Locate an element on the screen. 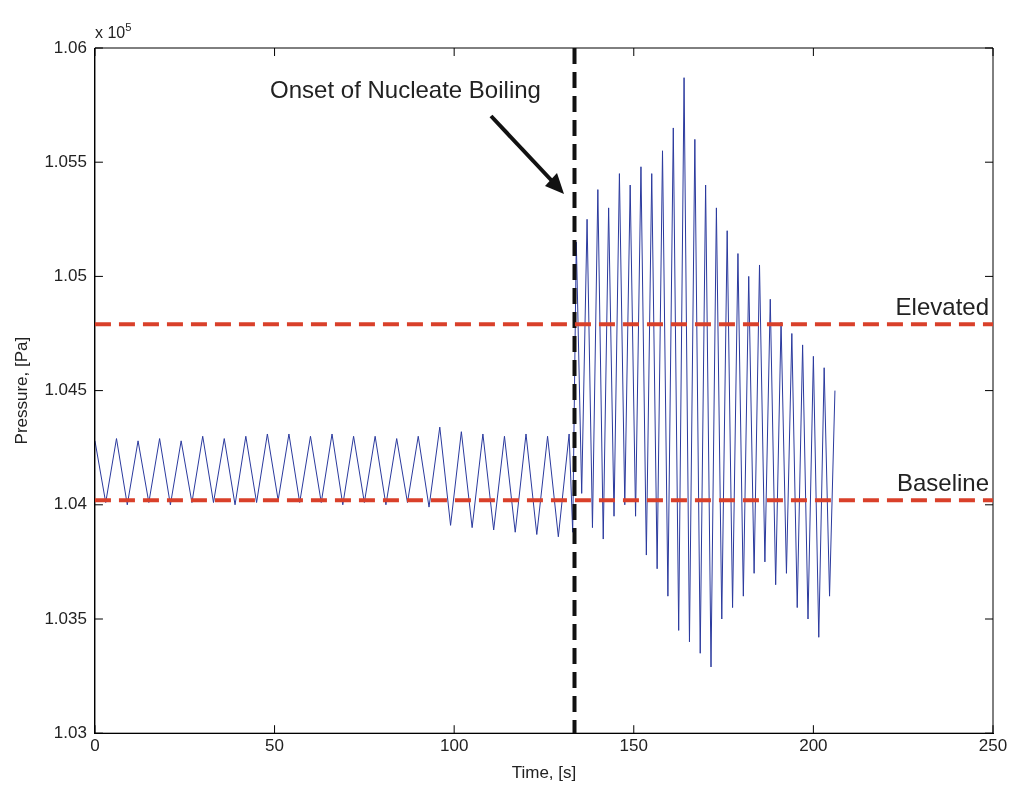 The image size is (1026, 804). ref-line-label: Elevated is located at coordinates (942, 306).